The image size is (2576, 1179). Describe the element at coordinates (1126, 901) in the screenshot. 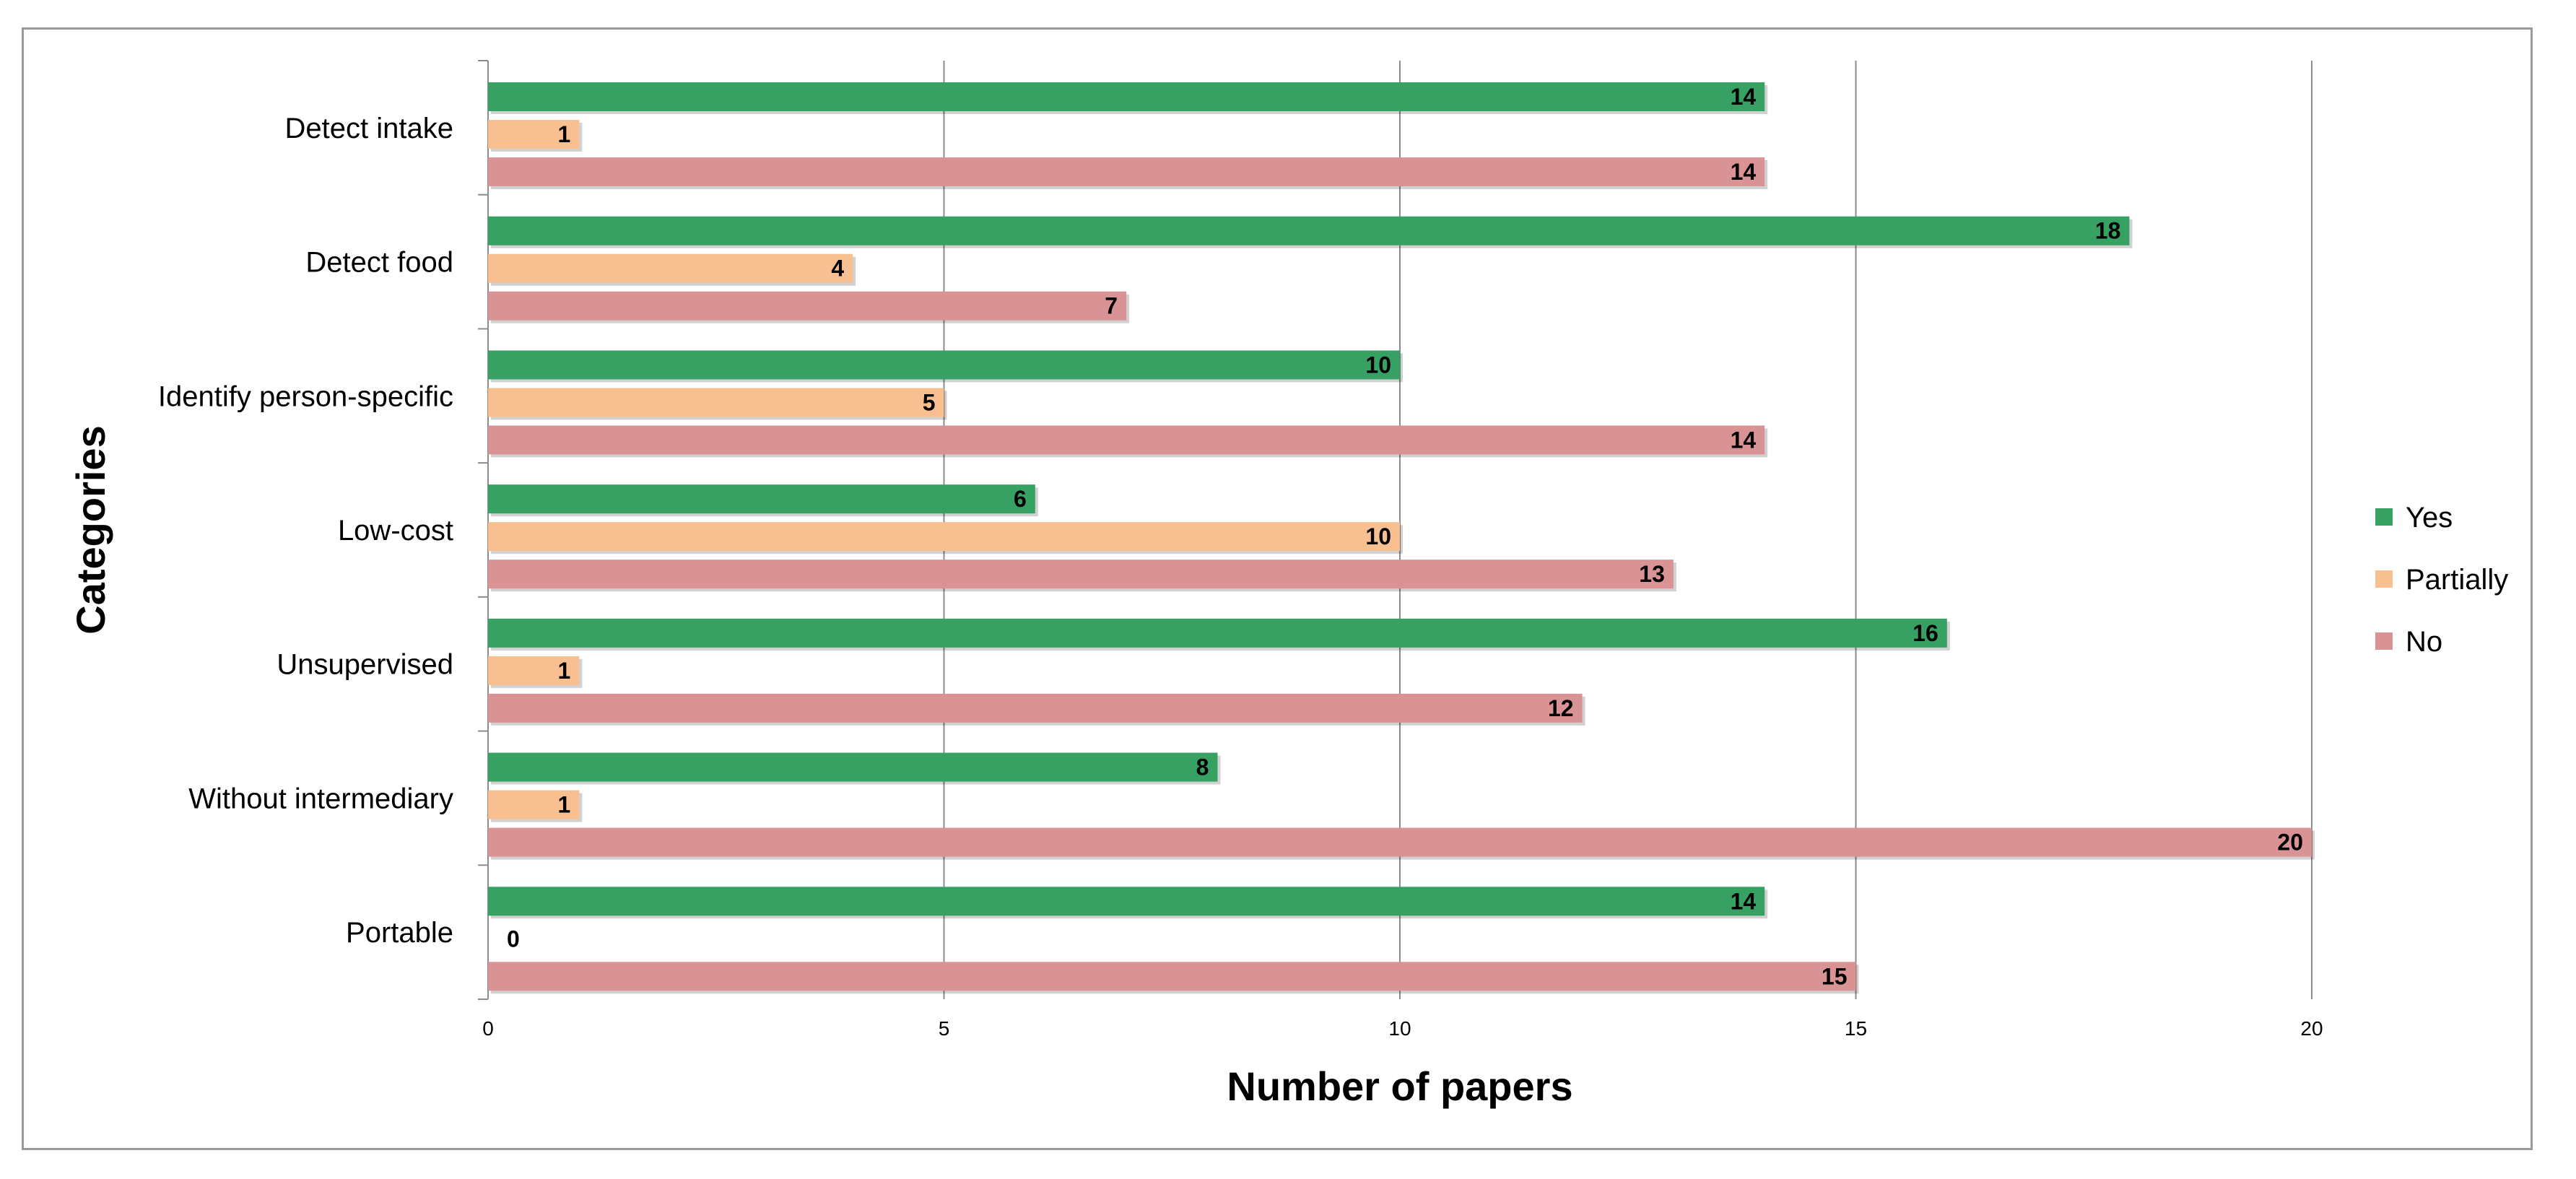

I see `bar-yes-portable` at that location.